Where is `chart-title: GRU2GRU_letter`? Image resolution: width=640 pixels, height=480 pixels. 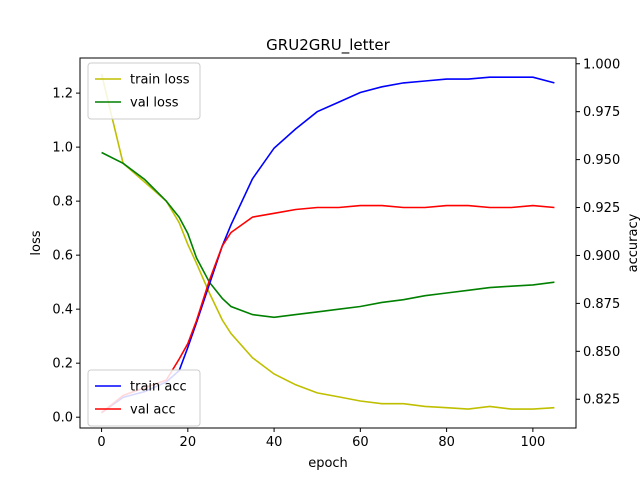 chart-title: GRU2GRU_letter is located at coordinates (328, 45).